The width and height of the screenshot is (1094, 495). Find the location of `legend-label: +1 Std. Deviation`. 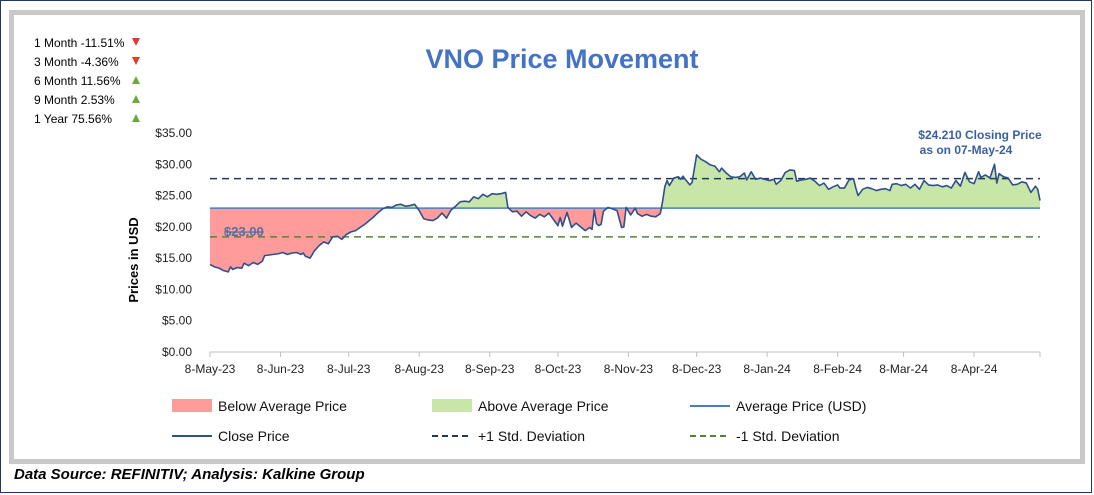

legend-label: +1 Std. Deviation is located at coordinates (531, 436).